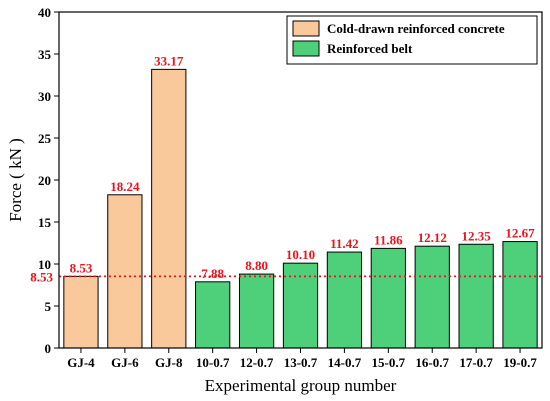 This screenshot has width=550, height=401. I want to click on x-tick-label-14-0-7: 14-0.7, so click(345, 362).